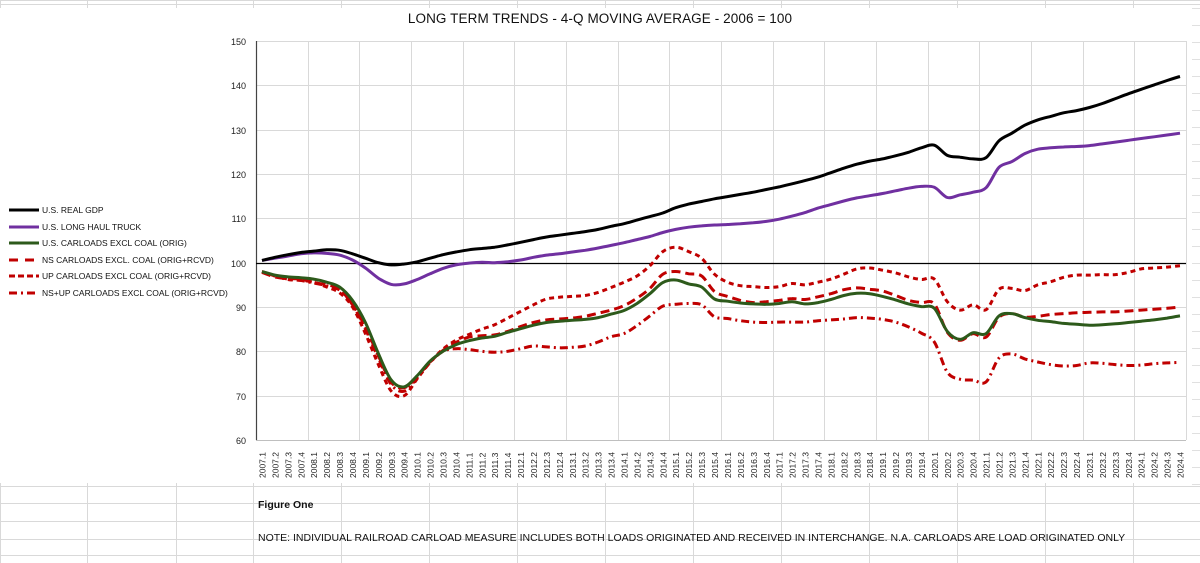  What do you see at coordinates (275, 465) in the screenshot?
I see `x-tick-label: 2007.2` at bounding box center [275, 465].